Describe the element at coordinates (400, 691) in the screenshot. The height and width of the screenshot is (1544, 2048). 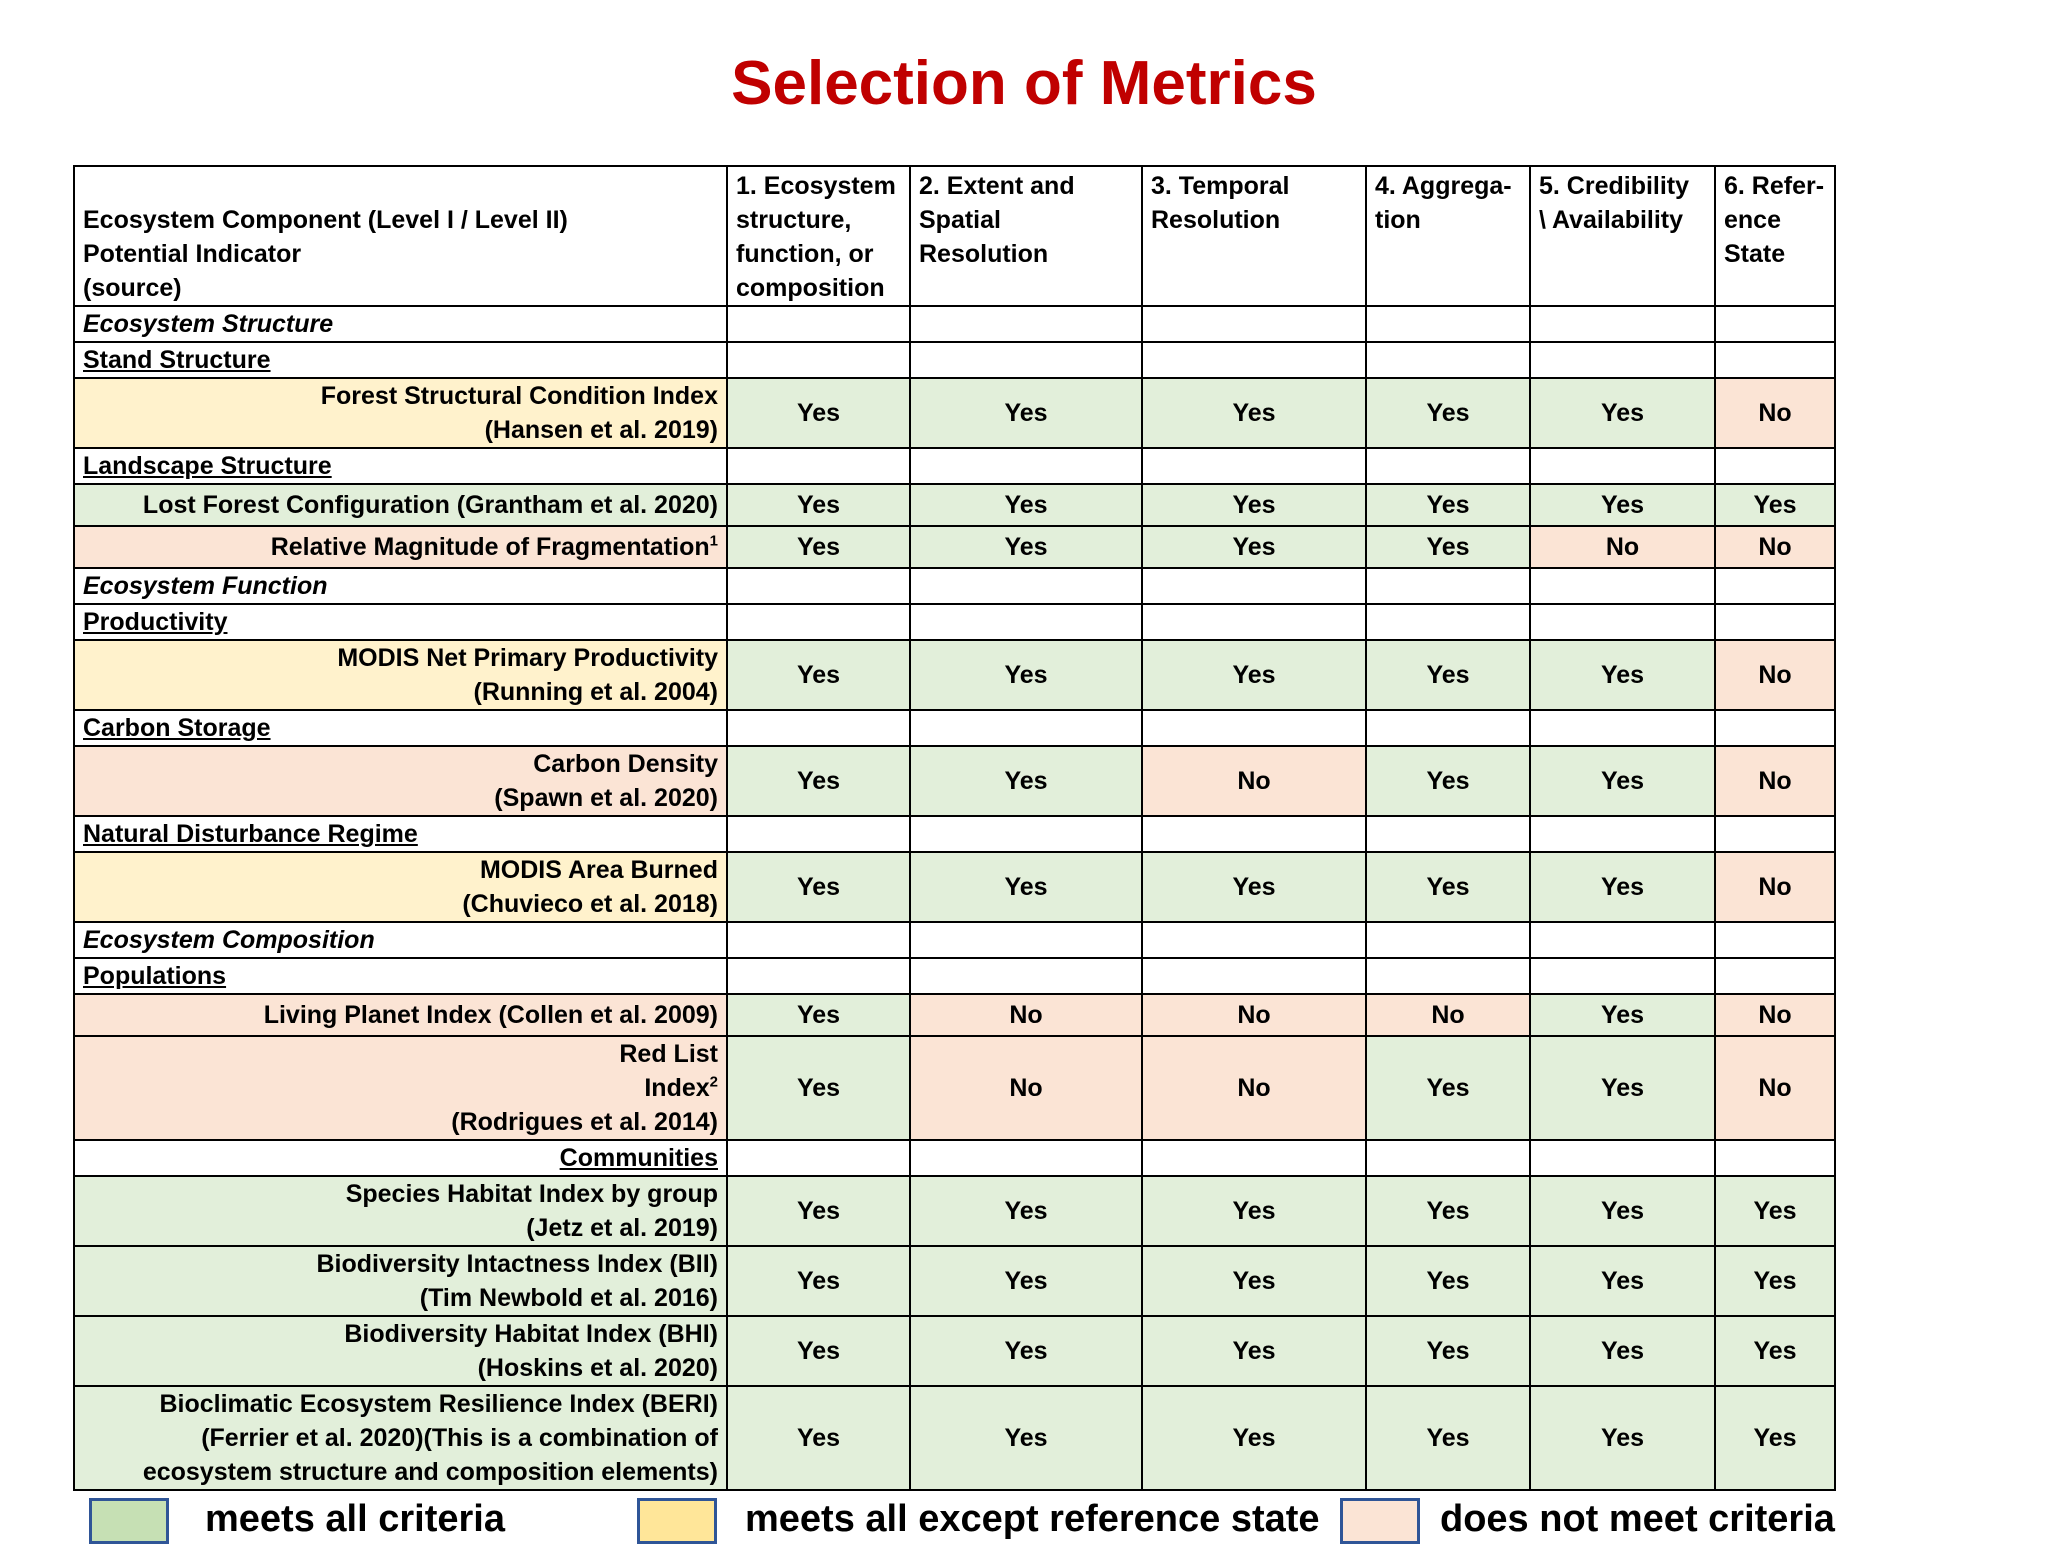
I see `indicator-label-line: (Running et al. 2004)` at that location.